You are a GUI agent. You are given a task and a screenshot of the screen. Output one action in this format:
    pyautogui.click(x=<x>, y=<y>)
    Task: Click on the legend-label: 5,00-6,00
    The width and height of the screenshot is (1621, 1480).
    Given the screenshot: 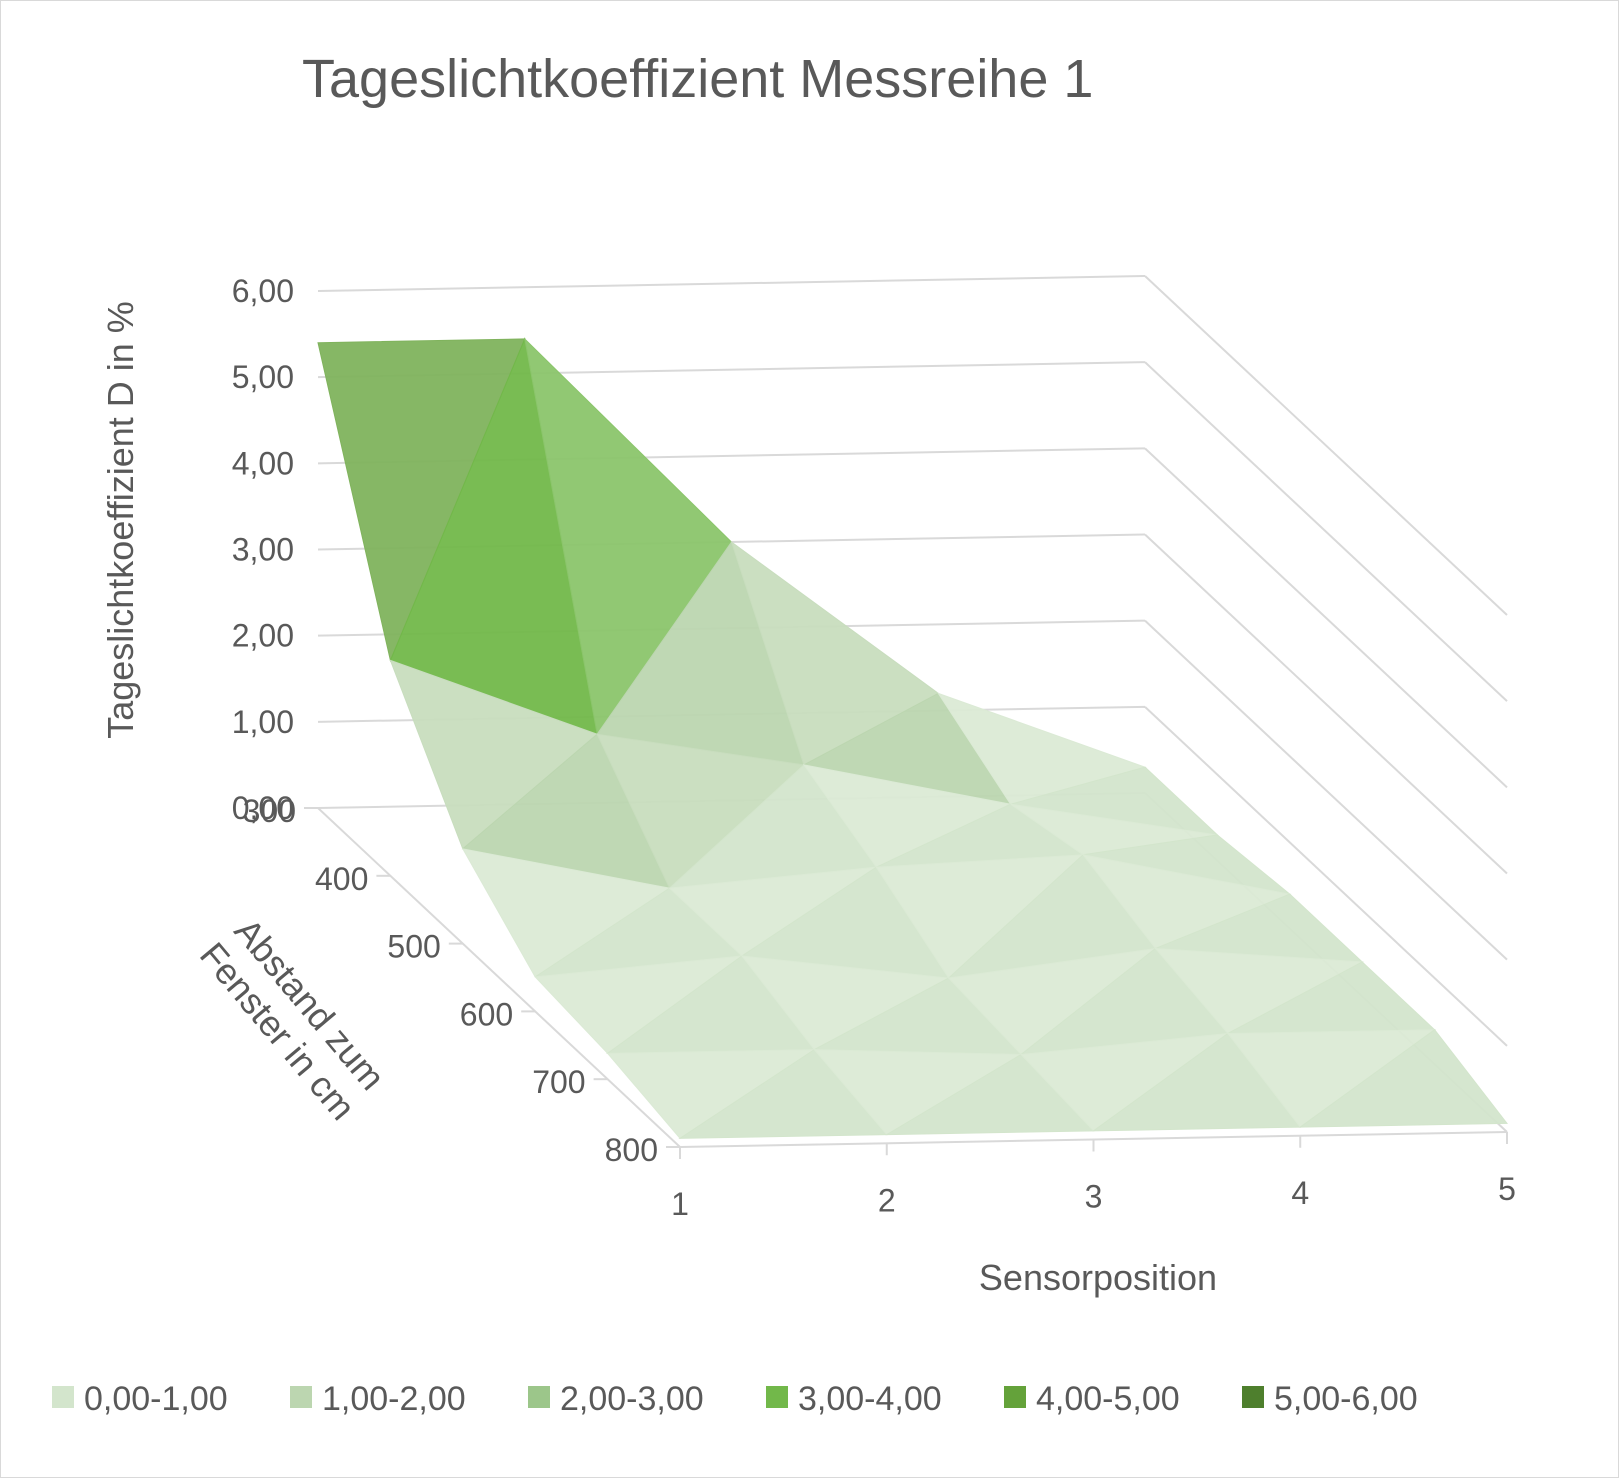 What is the action you would take?
    pyautogui.click(x=1346, y=1399)
    